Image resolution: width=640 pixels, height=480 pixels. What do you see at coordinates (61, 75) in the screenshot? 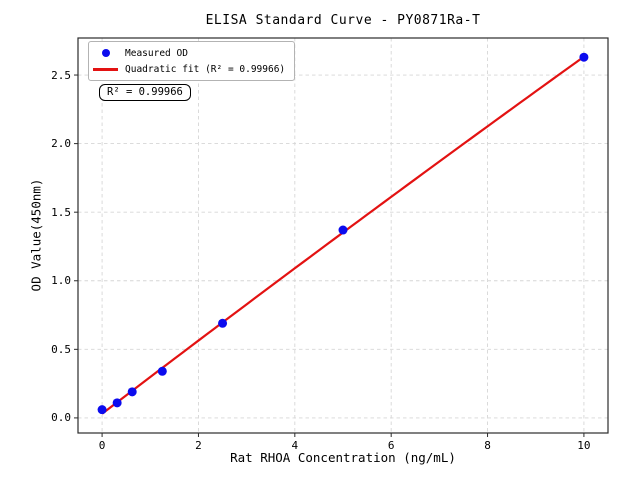
I see `y-tick-label: 2.5` at bounding box center [61, 75].